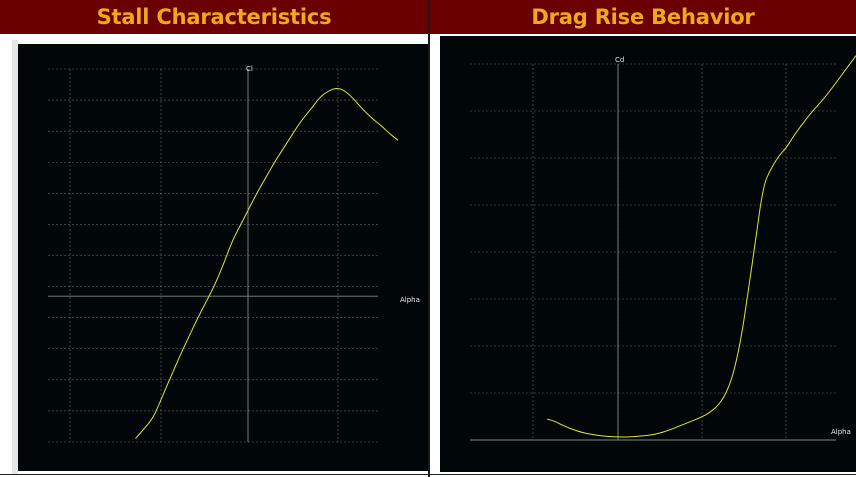  Describe the element at coordinates (214, 16) in the screenshot. I see `panel-title-stall: Stall Characteristics` at that location.